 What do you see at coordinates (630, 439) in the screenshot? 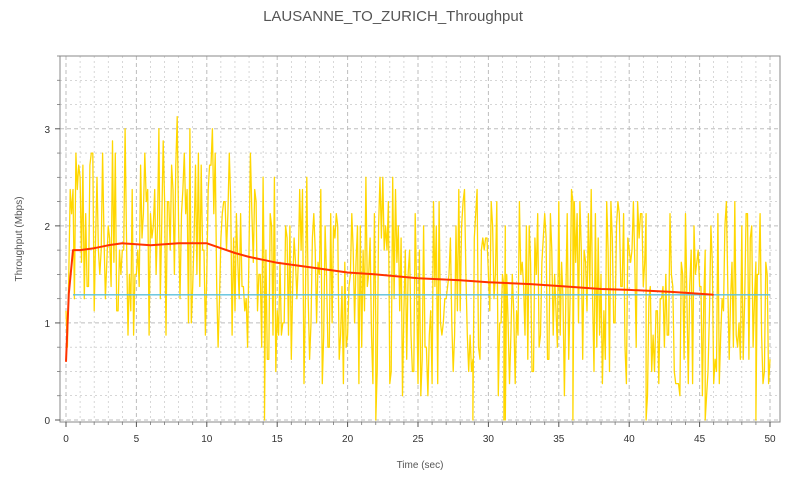
I see `x-tick-label: 40` at bounding box center [630, 439].